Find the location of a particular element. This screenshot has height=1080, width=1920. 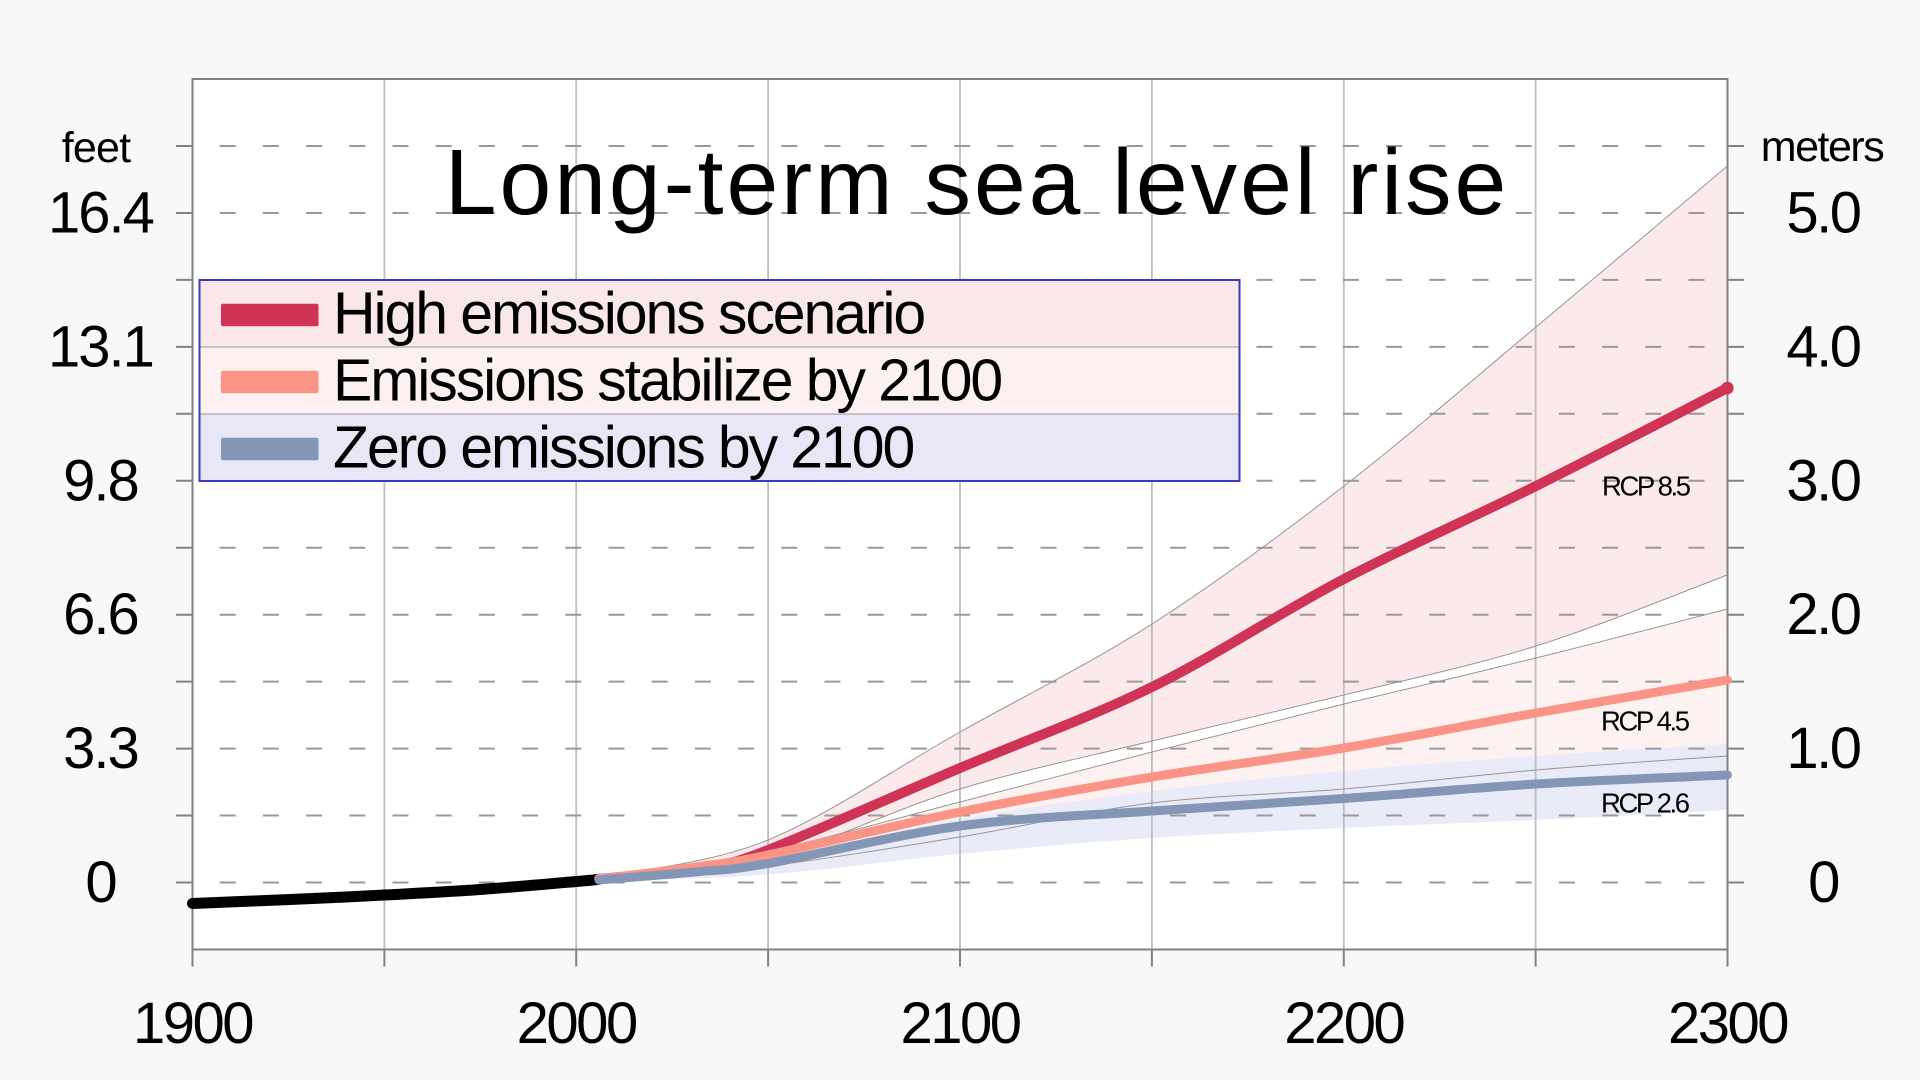

svg-text: 16.4 is located at coordinates (101, 213).